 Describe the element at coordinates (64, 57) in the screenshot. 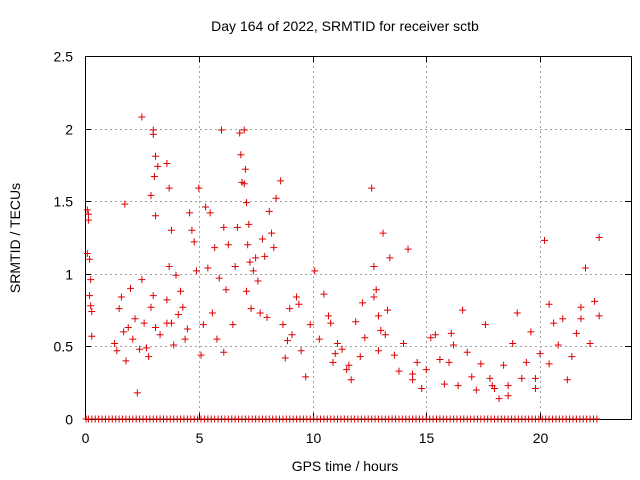

I see `y-tick-label: 2.5` at that location.